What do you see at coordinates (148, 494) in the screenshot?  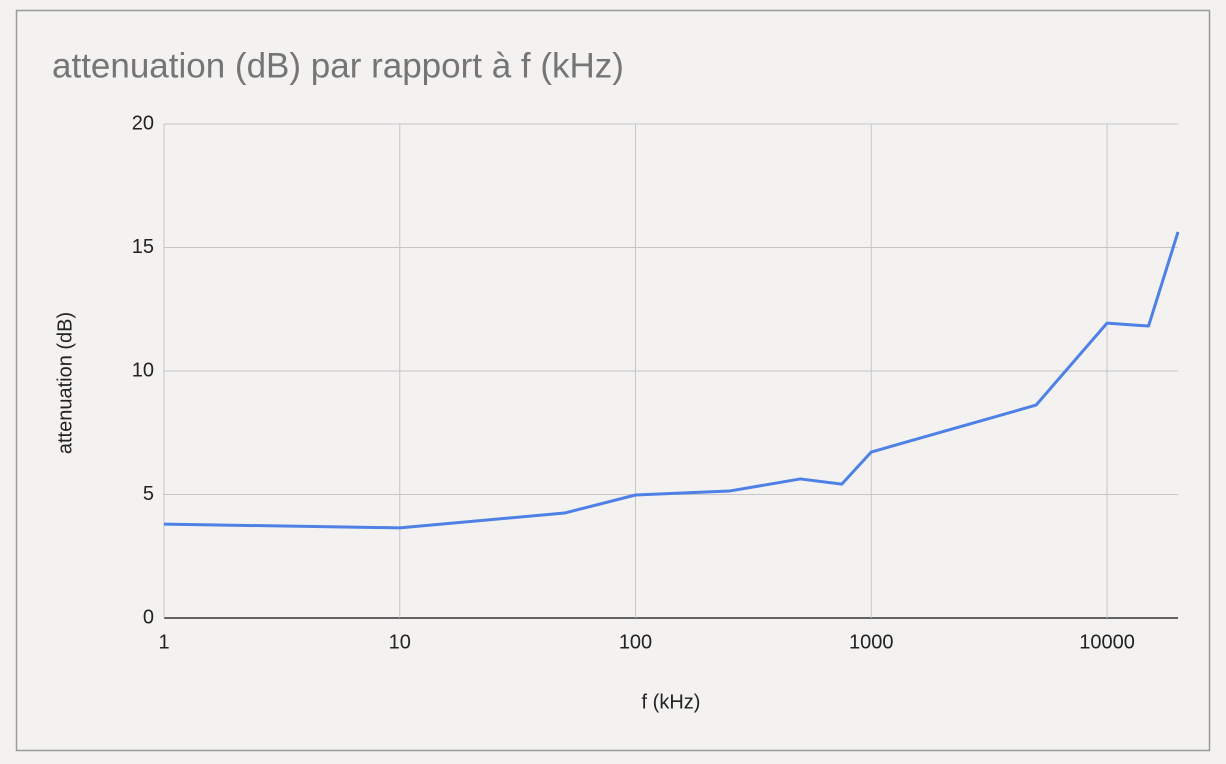 I see `y-tick-label: 5` at bounding box center [148, 494].